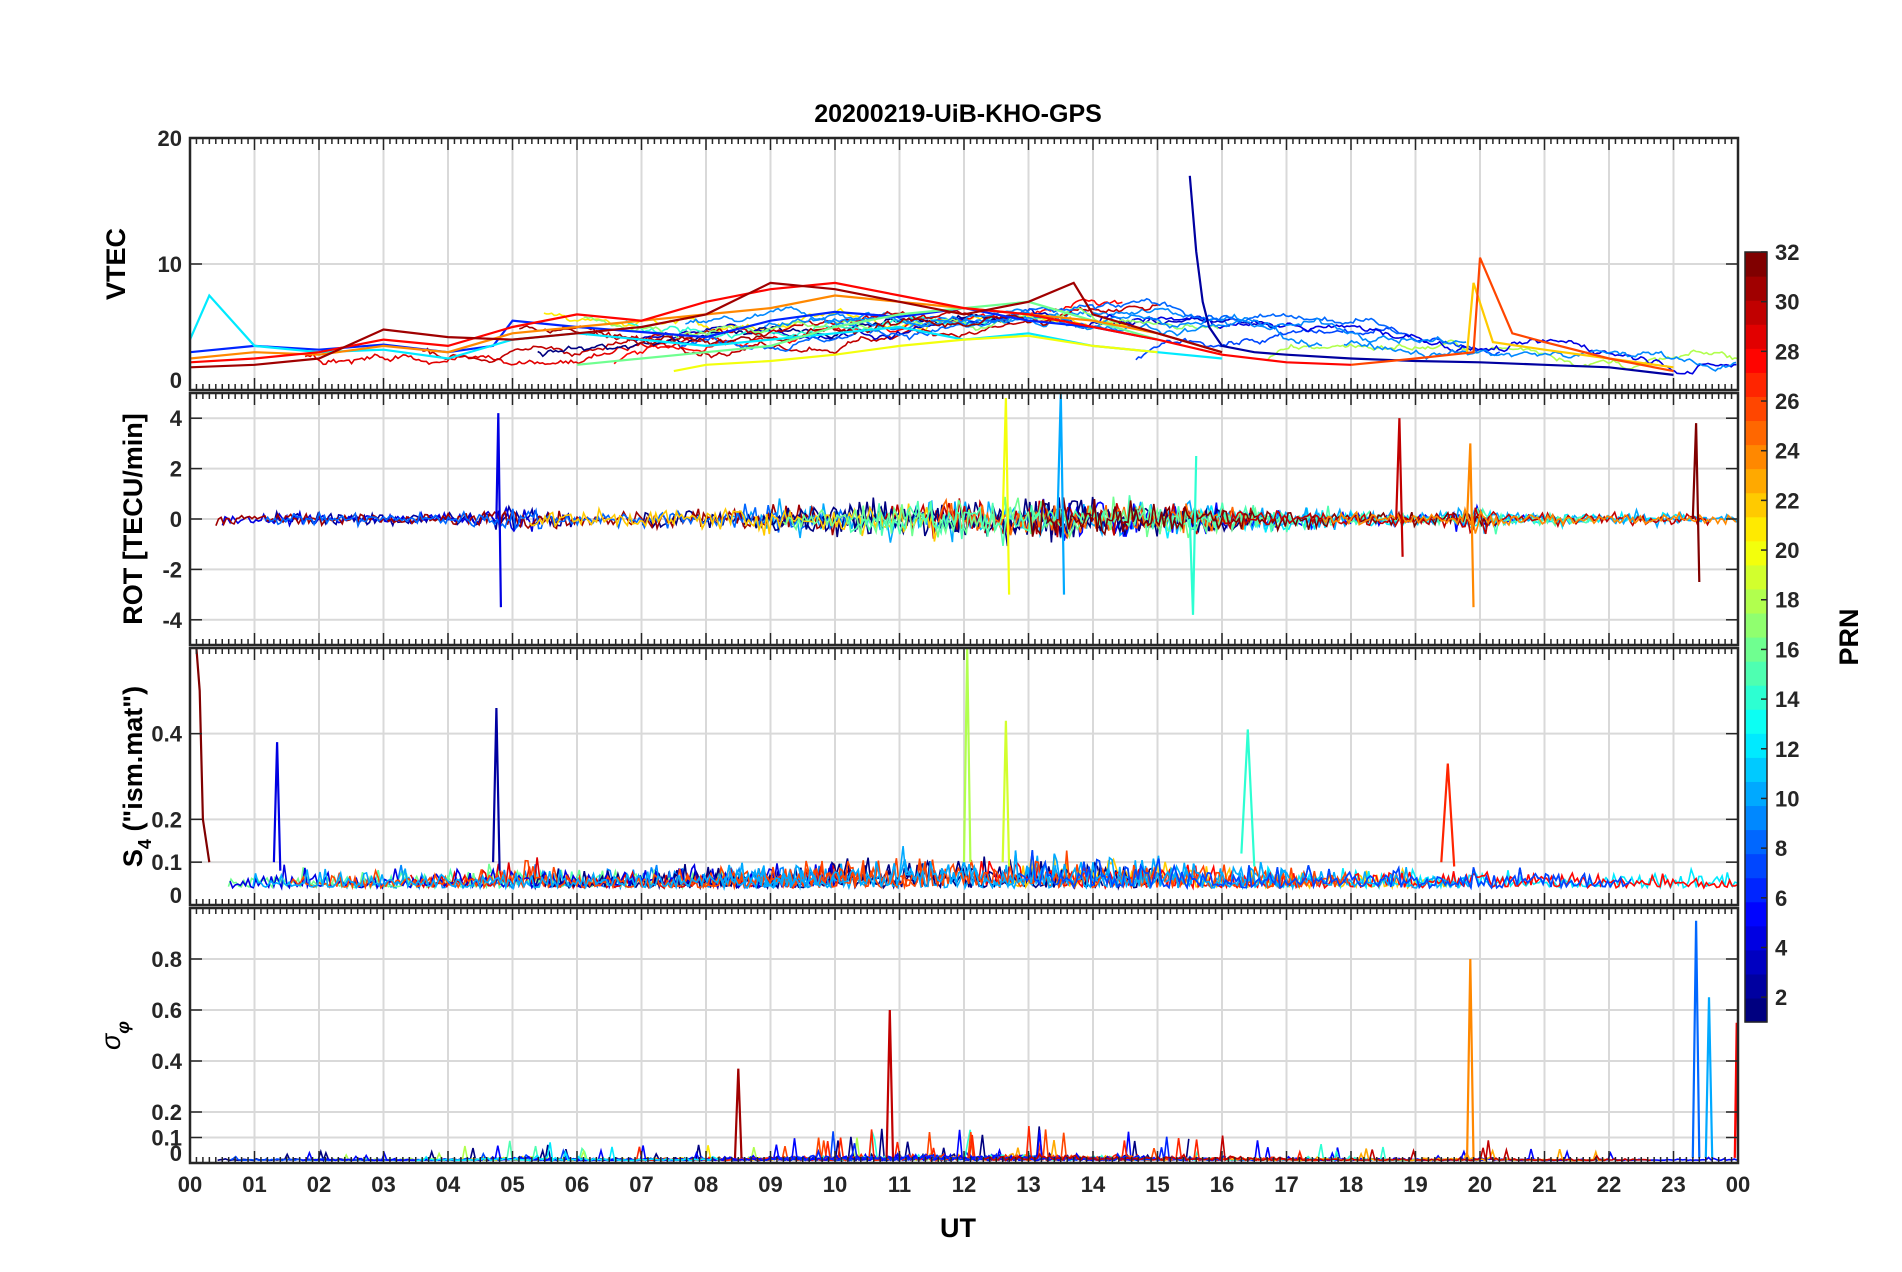 Image resolution: width=1902 pixels, height=1272 pixels. Describe the element at coordinates (958, 1228) in the screenshot. I see `x-axis-label: UT` at that location.